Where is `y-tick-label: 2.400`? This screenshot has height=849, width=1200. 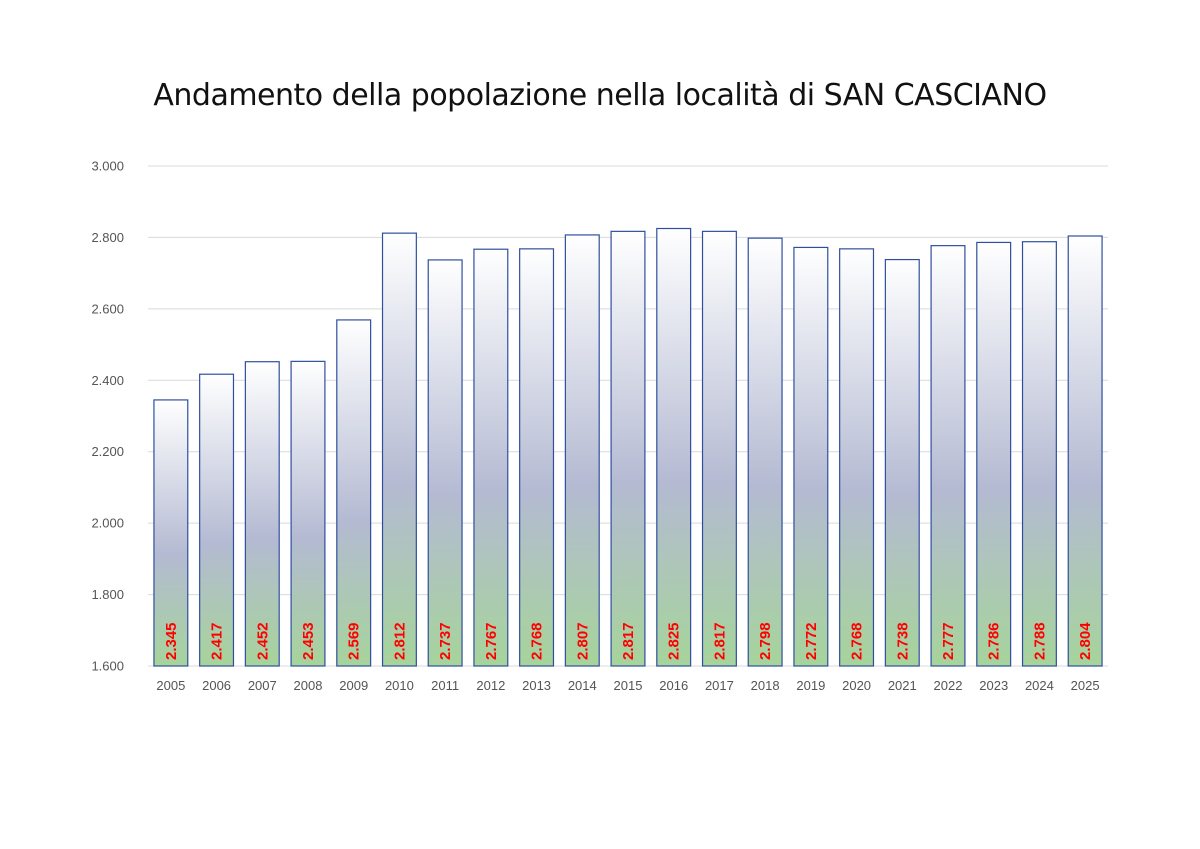
y-tick-label: 2.400 is located at coordinates (107, 380).